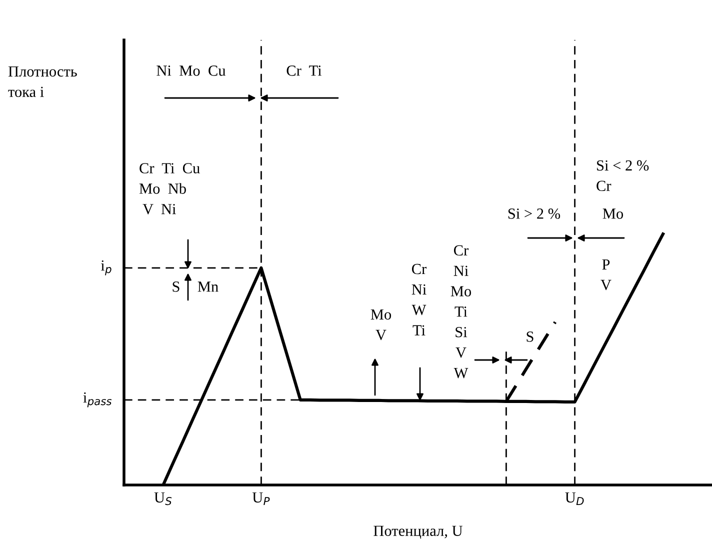 The height and width of the screenshot is (539, 712). What do you see at coordinates (606, 274) in the screenshot?
I see `annotation: P V` at bounding box center [606, 274].